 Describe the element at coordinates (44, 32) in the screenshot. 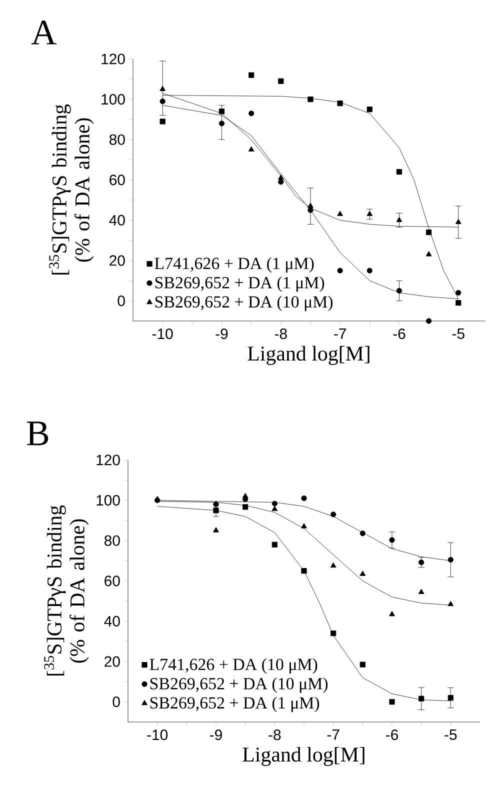

I see `chart-title: A` at that location.